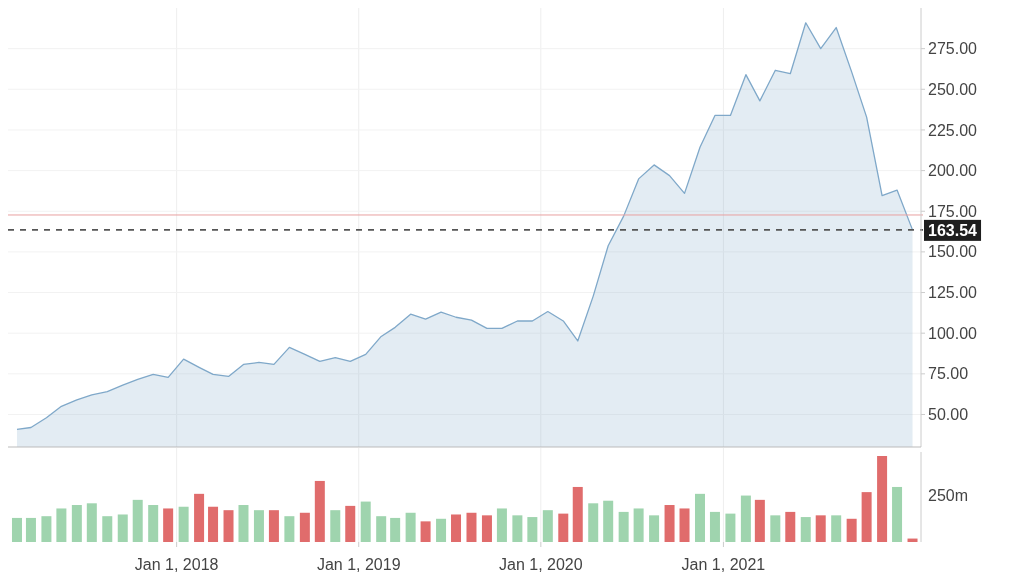  Describe the element at coordinates (176, 564) in the screenshot. I see `x-tick-label: Jan 1, 2018` at that location.